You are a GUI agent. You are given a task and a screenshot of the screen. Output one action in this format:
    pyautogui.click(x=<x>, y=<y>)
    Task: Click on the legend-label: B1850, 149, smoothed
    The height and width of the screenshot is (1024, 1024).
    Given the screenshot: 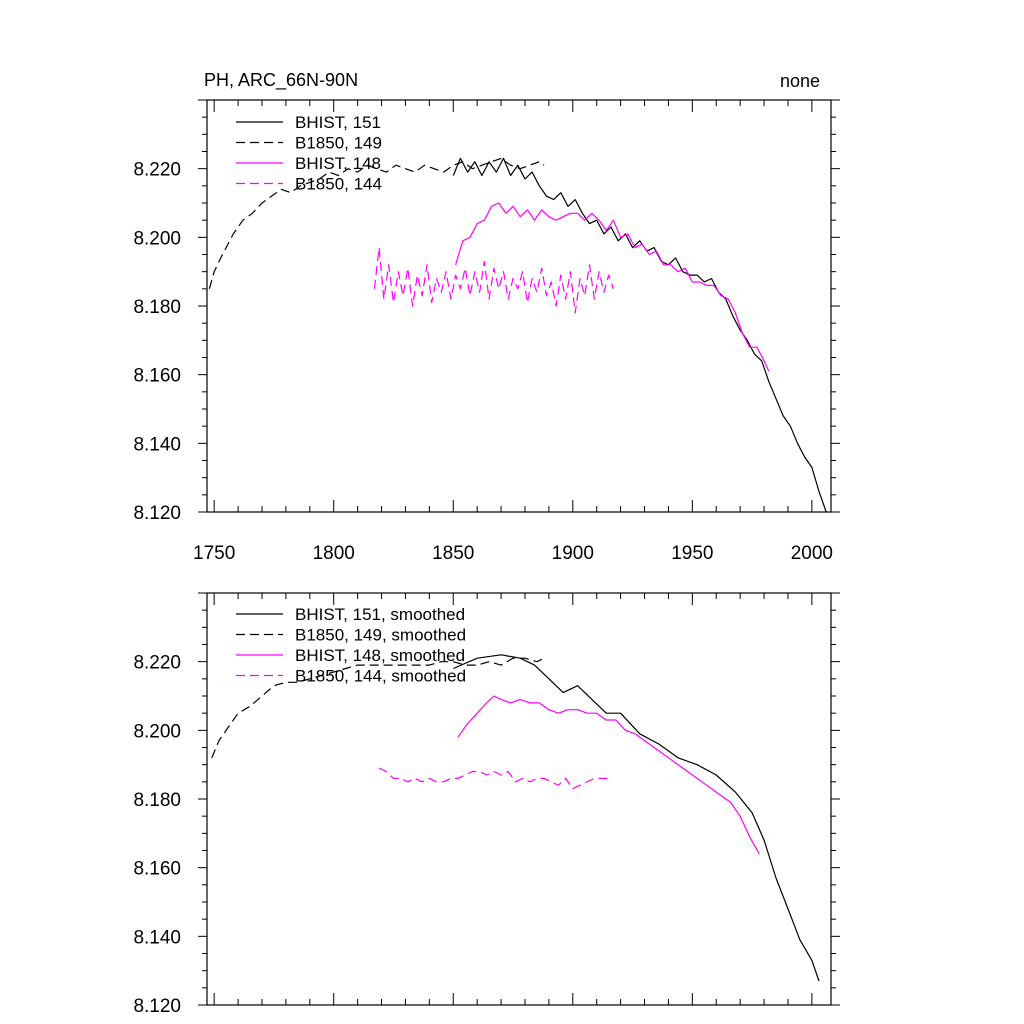 What is the action you would take?
    pyautogui.click(x=380, y=635)
    